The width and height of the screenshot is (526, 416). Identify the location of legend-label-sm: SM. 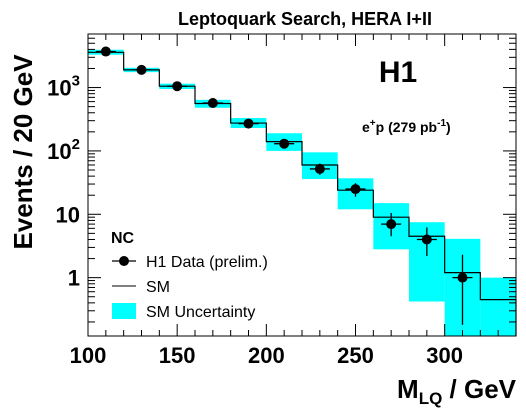
(158, 287).